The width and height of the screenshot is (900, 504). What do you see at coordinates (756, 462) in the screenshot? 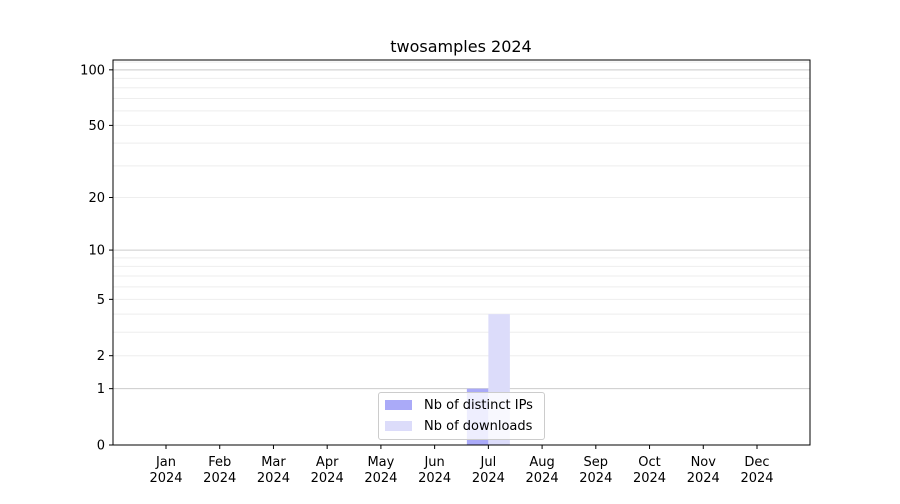
I see `x-tick-label: Dec` at bounding box center [756, 462].